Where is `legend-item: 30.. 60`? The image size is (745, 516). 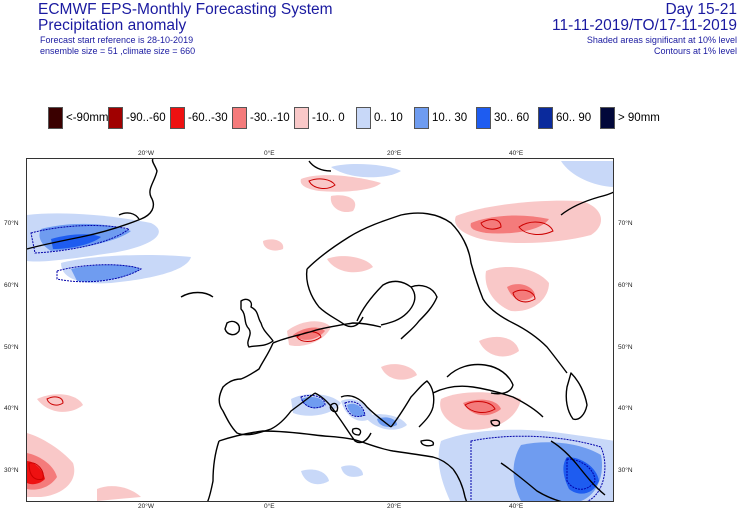
legend-item: 30.. 60 is located at coordinates (502, 118).